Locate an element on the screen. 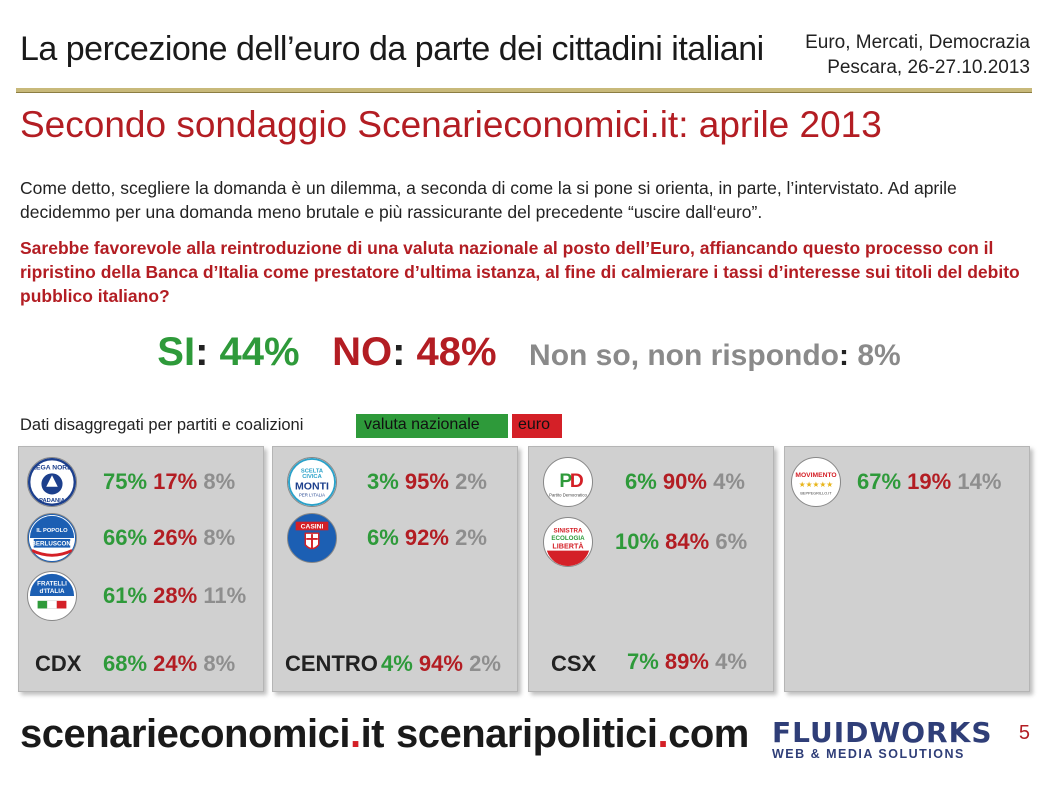 This screenshot has height=793, width=1058. svg-text: FRATELLI is located at coordinates (52, 583).